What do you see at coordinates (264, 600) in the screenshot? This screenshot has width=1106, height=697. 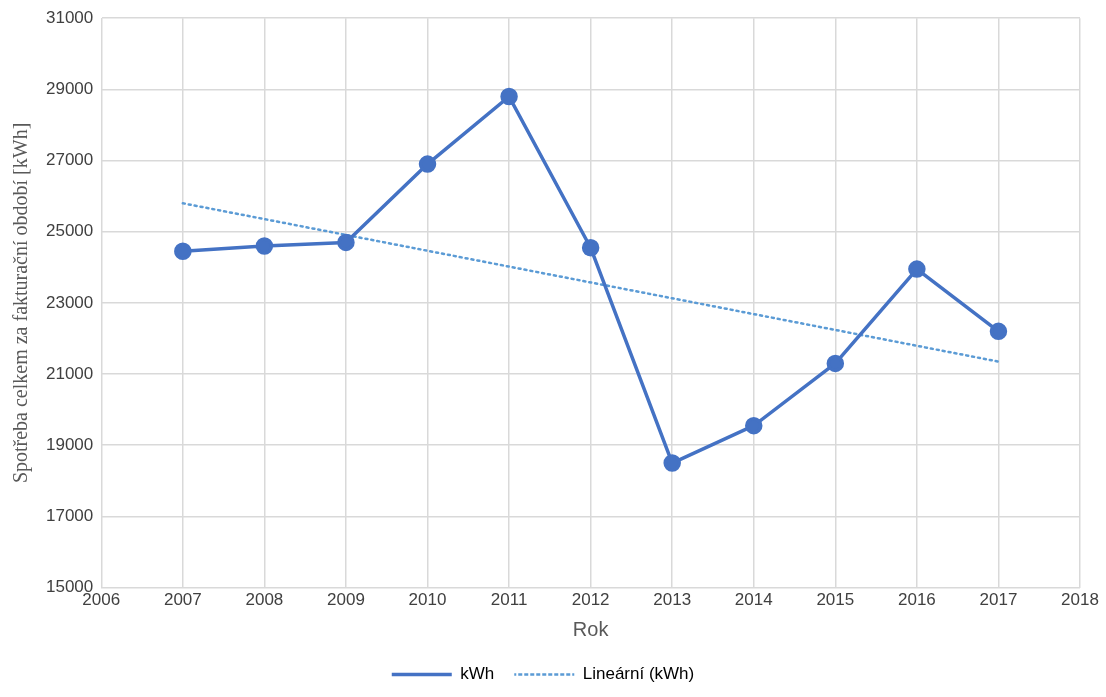 I see `x-tick-label: 2008` at bounding box center [264, 600].